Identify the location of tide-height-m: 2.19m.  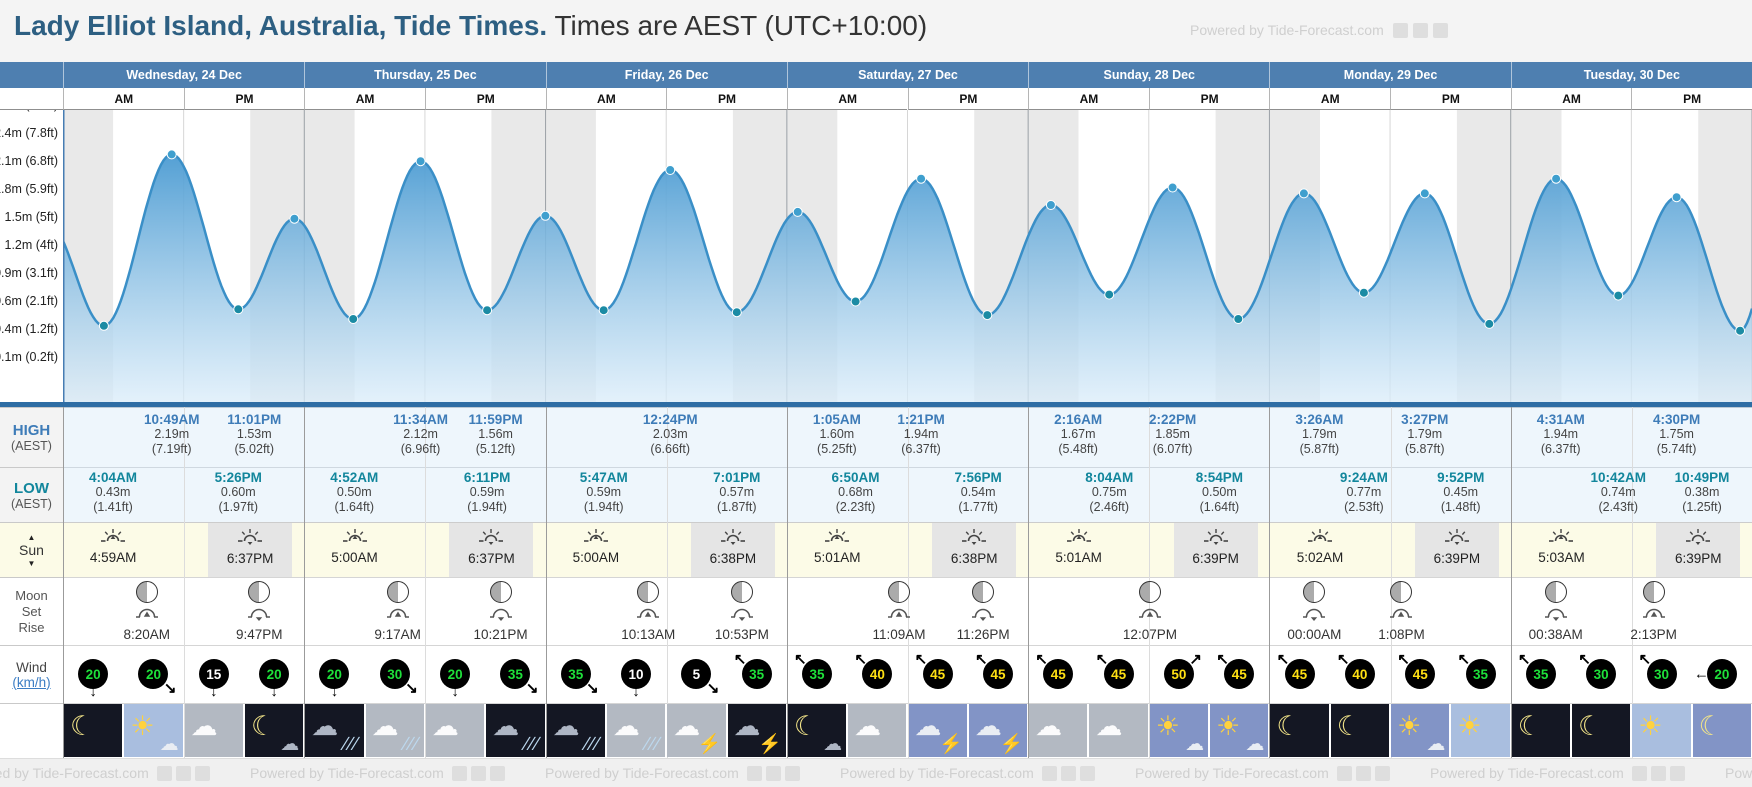
(172, 434).